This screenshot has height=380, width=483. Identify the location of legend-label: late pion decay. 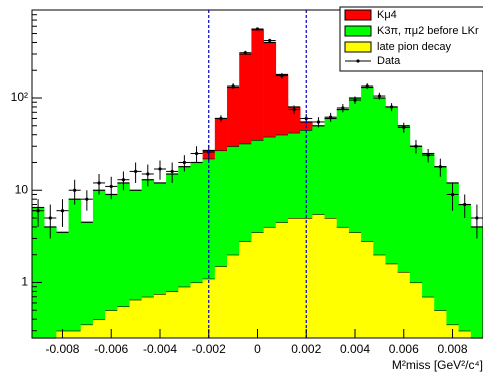
(414, 47).